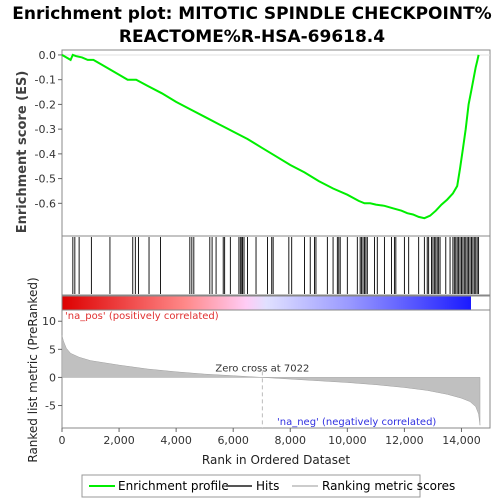  What do you see at coordinates (142, 316) in the screenshot?
I see `pos-correlated-label: 'na_pos' (positively correlated)` at bounding box center [142, 316].